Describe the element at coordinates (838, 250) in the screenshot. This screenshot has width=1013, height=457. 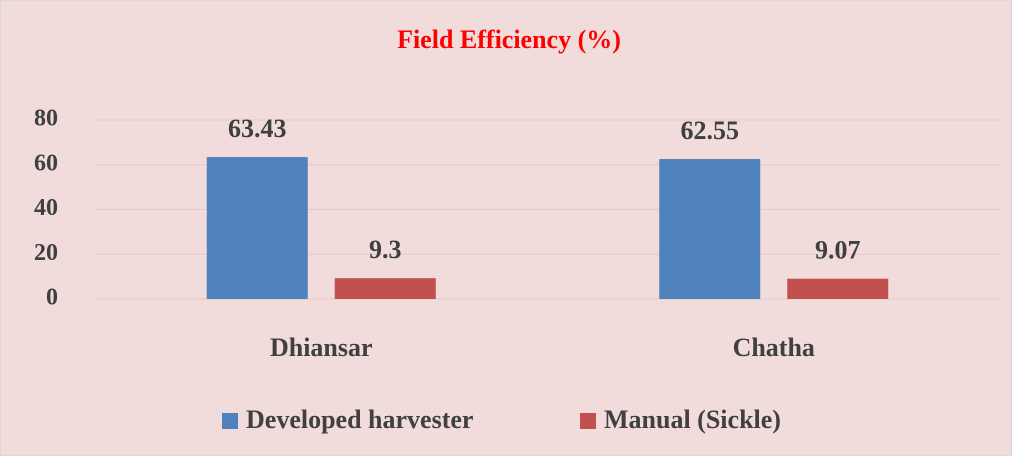
I see `data-label: 9.07` at that location.